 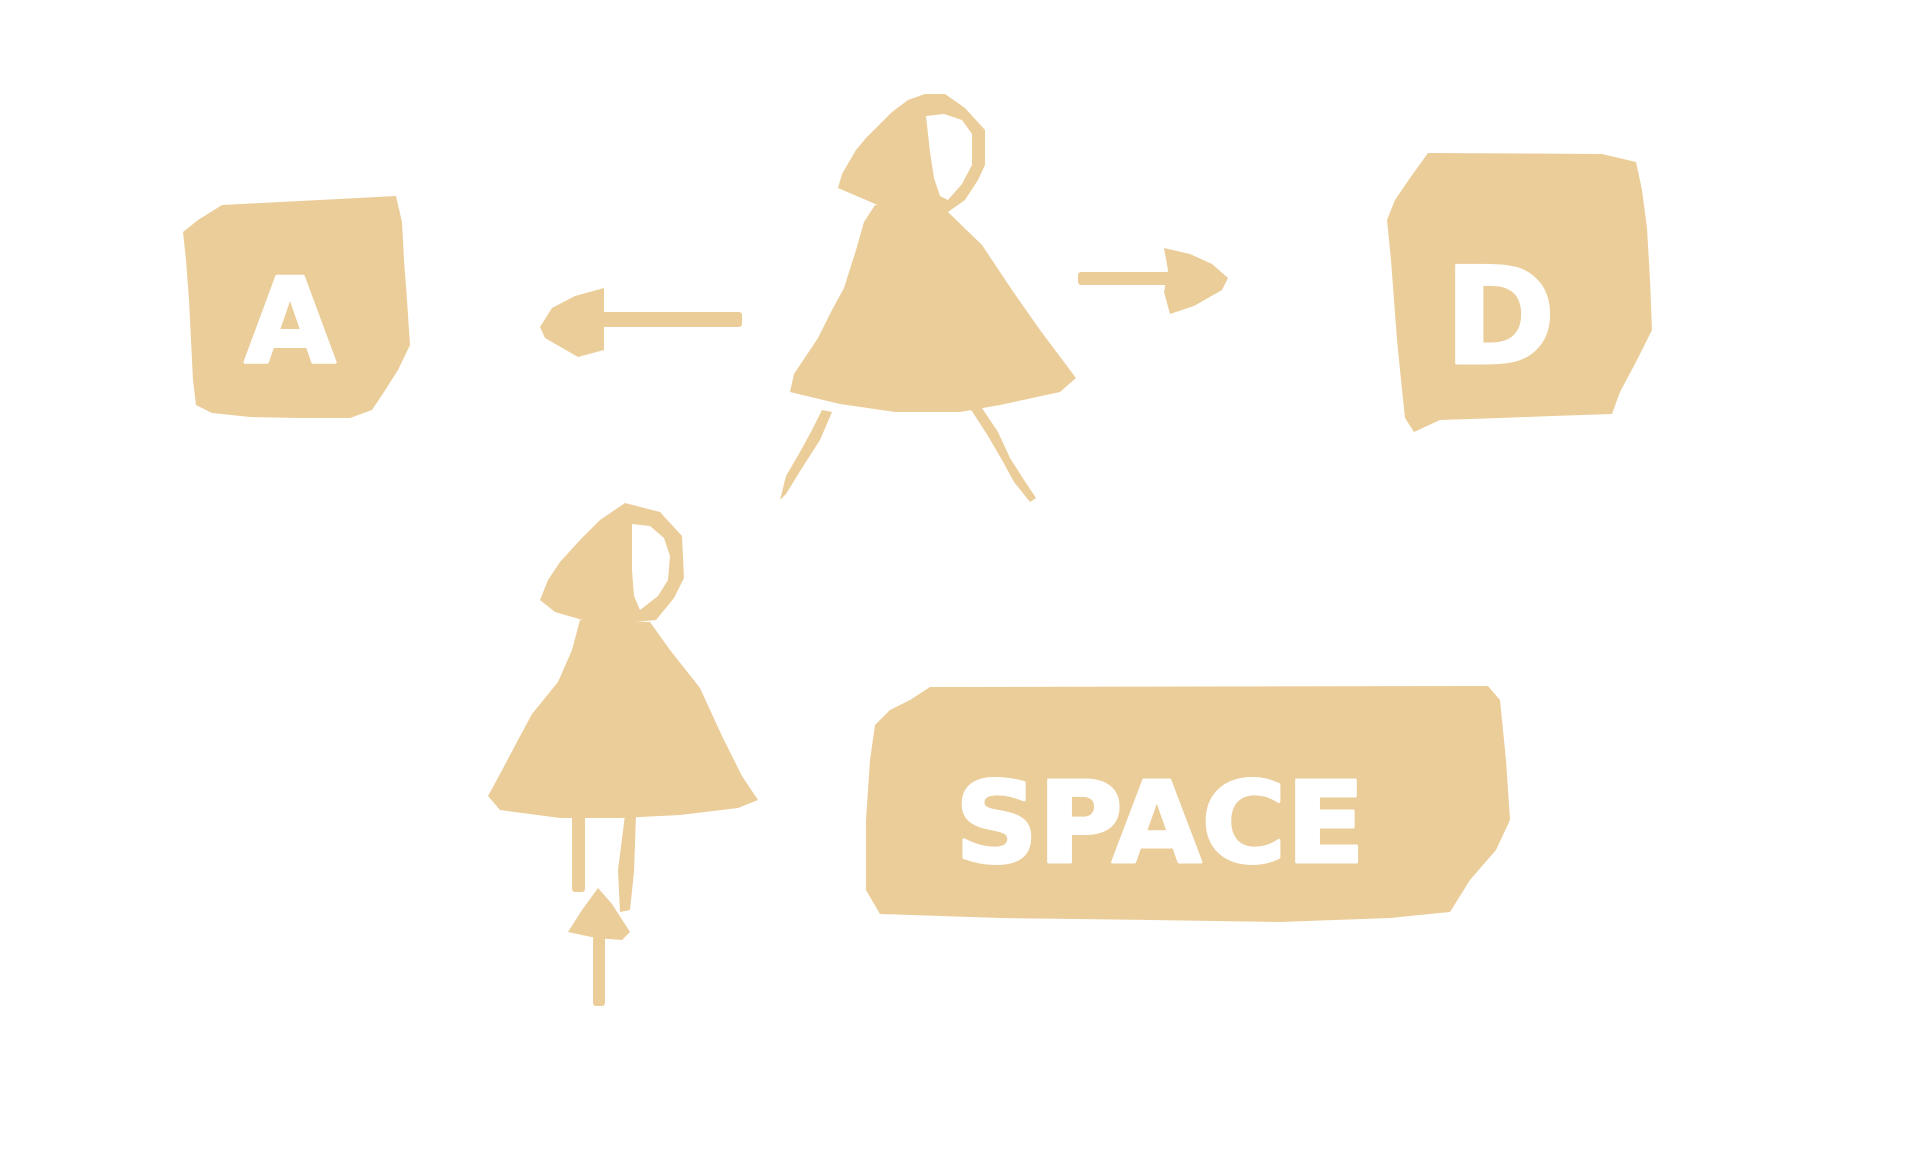 I want to click on jumping-girl-icon, so click(x=623, y=707).